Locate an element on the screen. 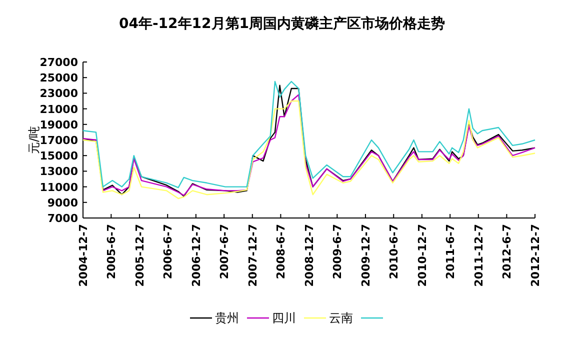  x-tick-label: 2011-6-7 is located at coordinates (451, 252).